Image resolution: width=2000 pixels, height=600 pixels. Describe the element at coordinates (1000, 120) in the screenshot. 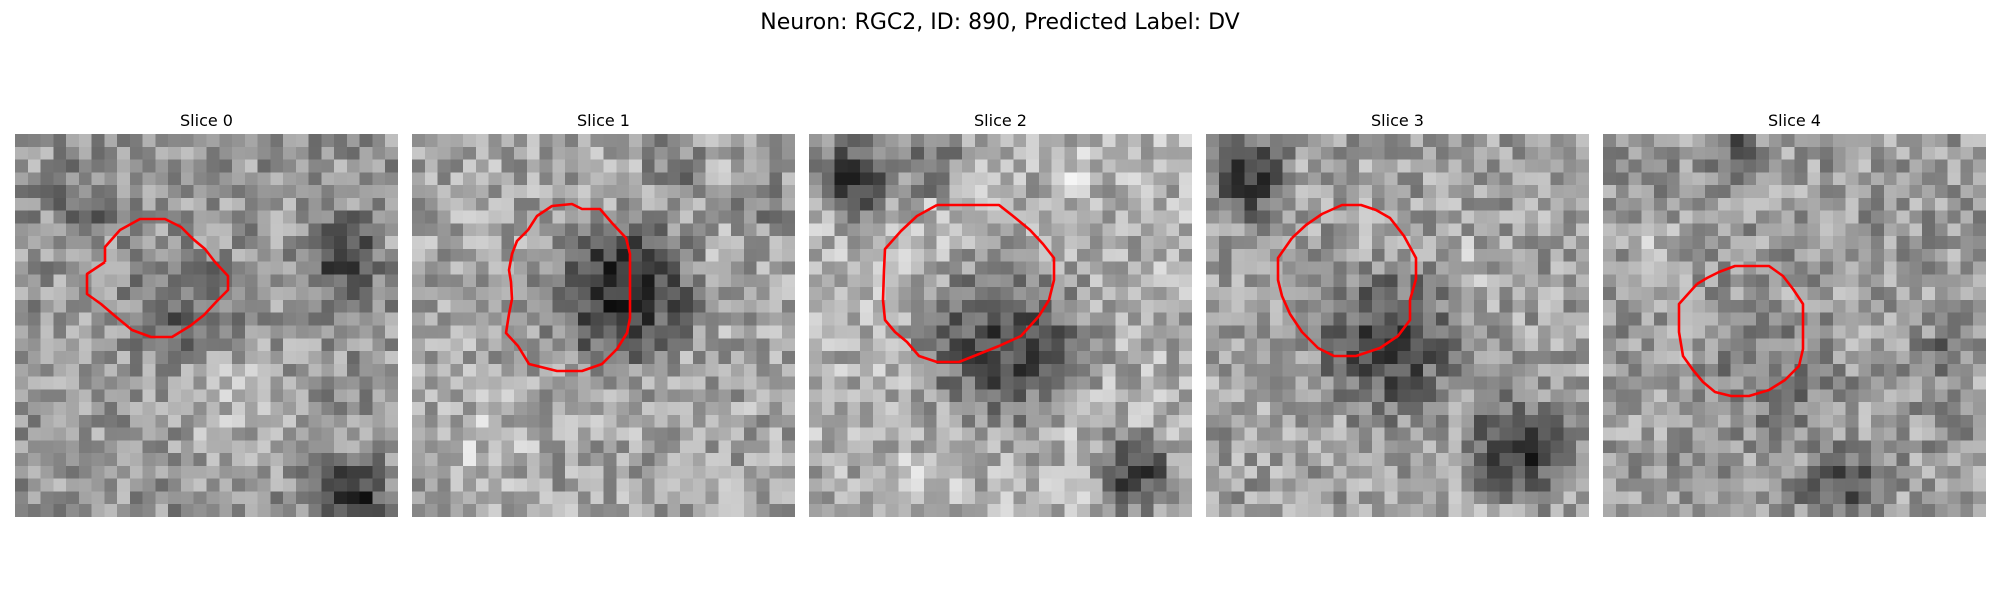

I see `slice-title-2: Slice 2` at that location.